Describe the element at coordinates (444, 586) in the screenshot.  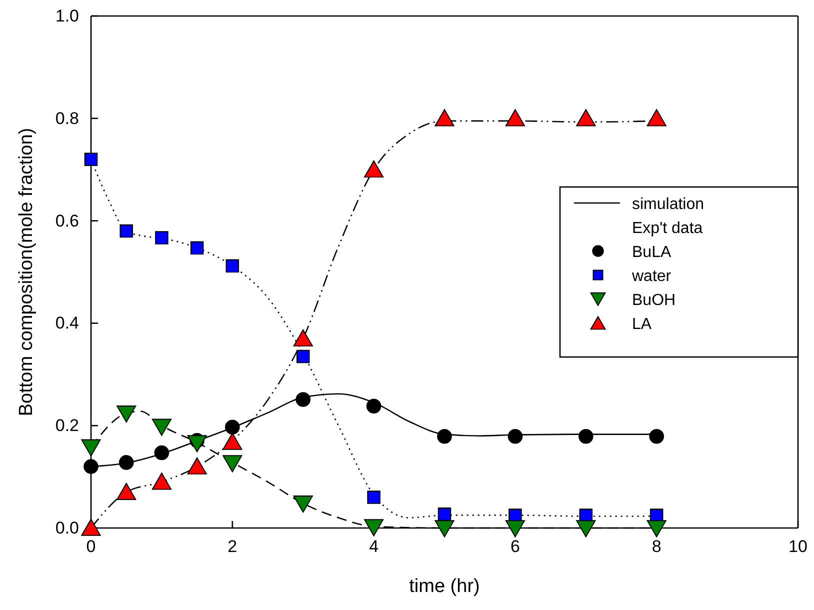
I see `x-axis-title: time (hr)` at that location.